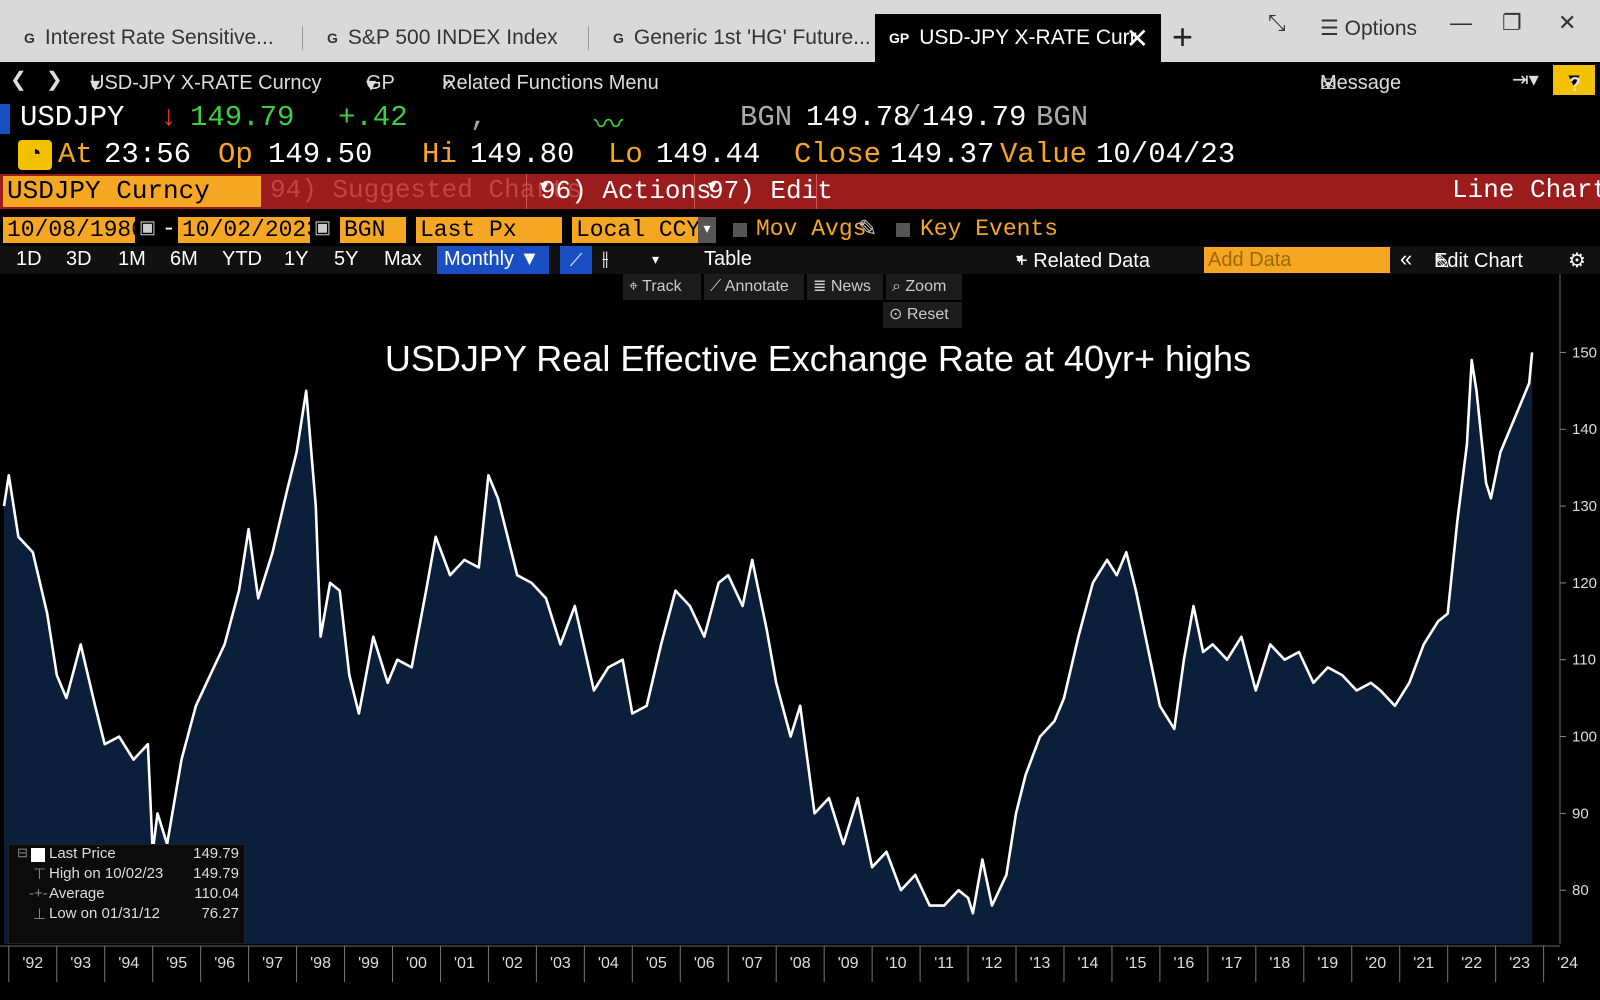  I want to click on news-label: News, so click(850, 286).